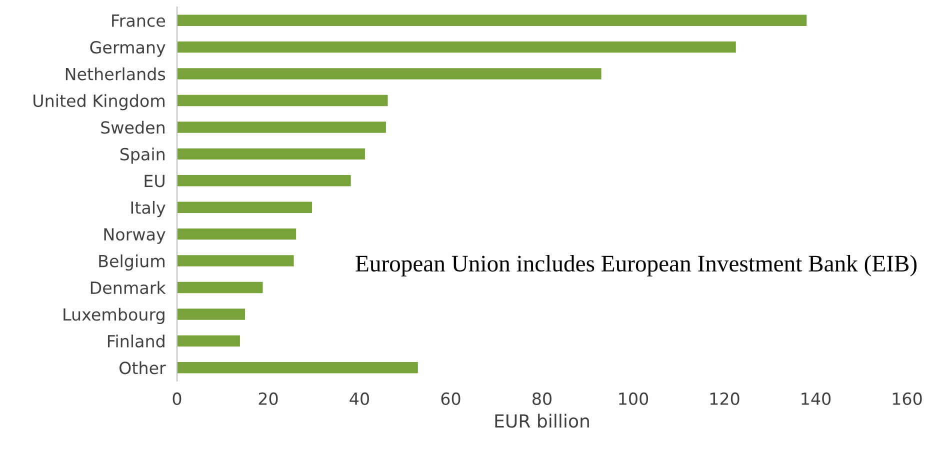  I want to click on x-tick-label: 0, so click(177, 399).